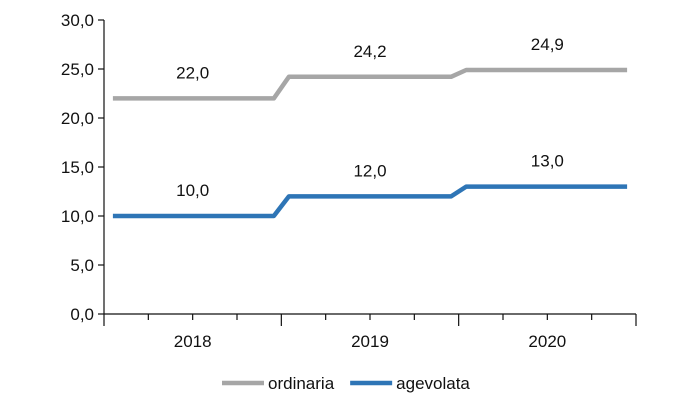 This screenshot has width=700, height=411. I want to click on y-tick-label: 25,0, so click(77, 69).